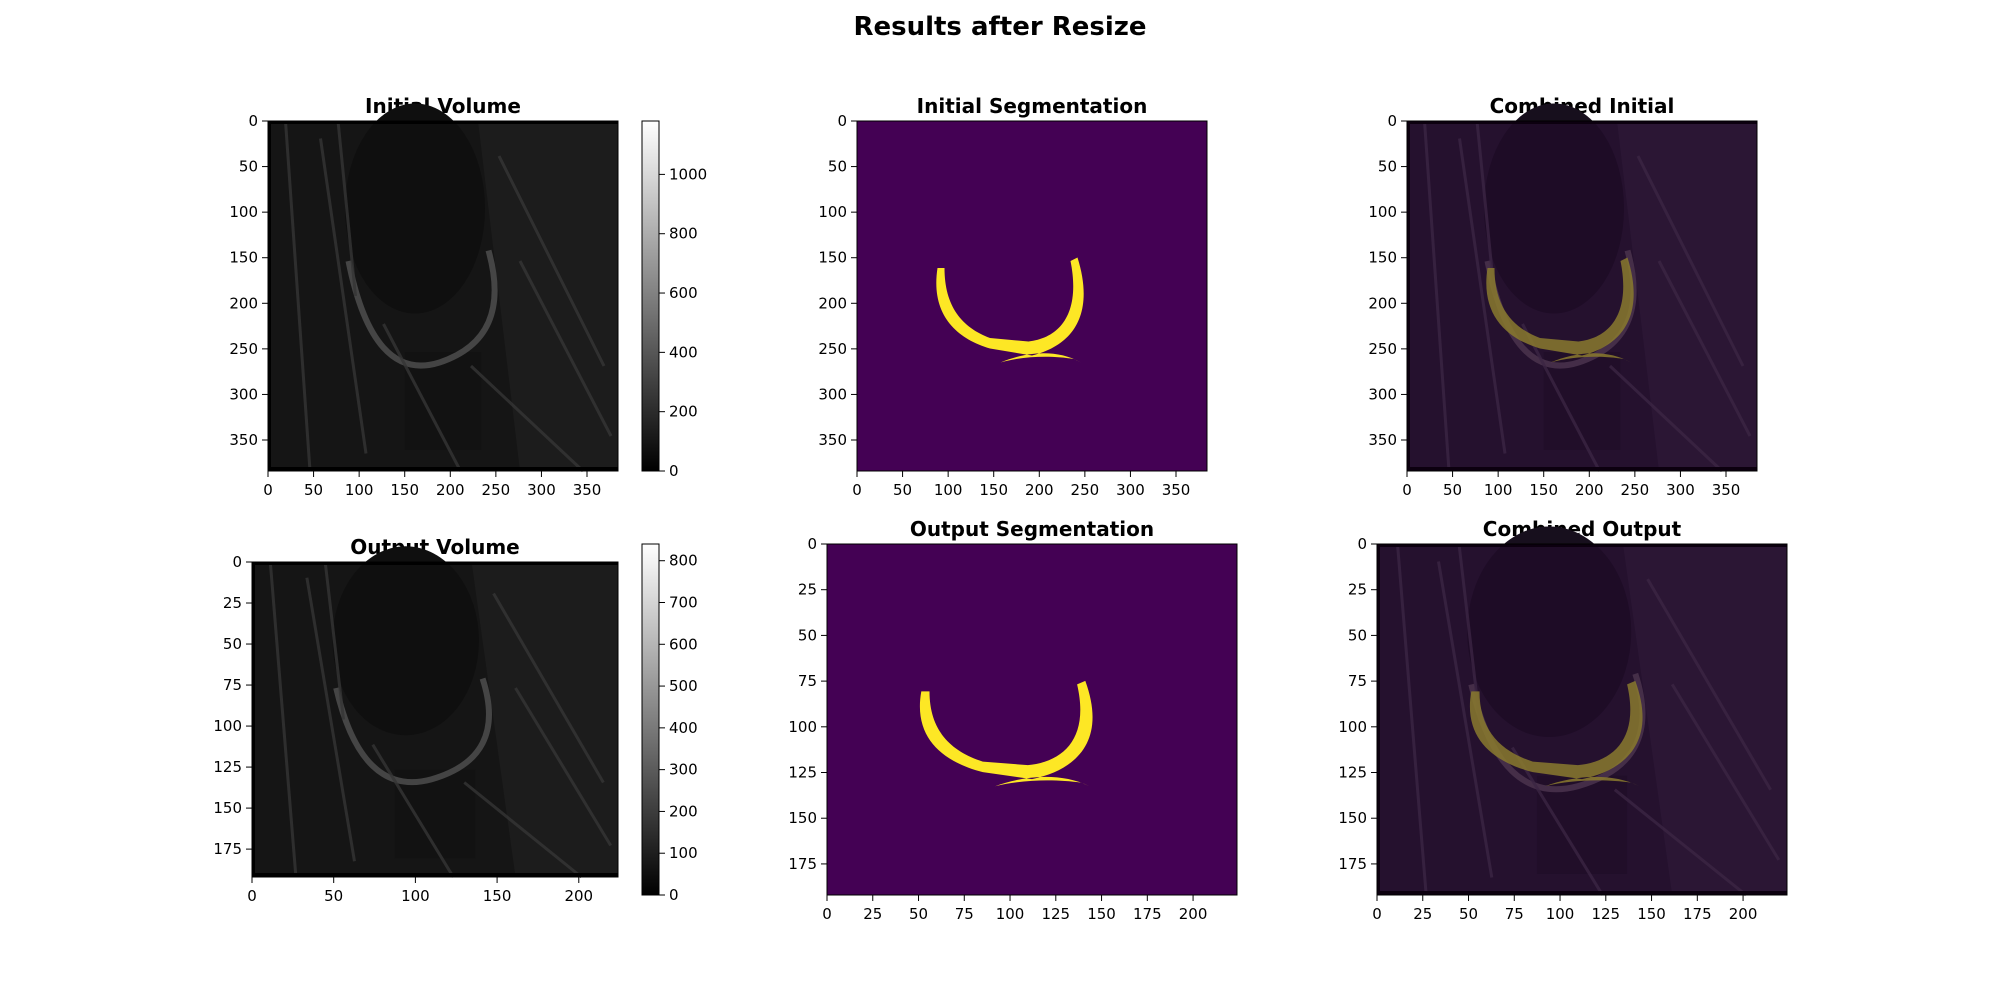 This screenshot has height=1000, width=2000. What do you see at coordinates (1556, 733) in the screenshot?
I see `overlay-mask-shape` at bounding box center [1556, 733].